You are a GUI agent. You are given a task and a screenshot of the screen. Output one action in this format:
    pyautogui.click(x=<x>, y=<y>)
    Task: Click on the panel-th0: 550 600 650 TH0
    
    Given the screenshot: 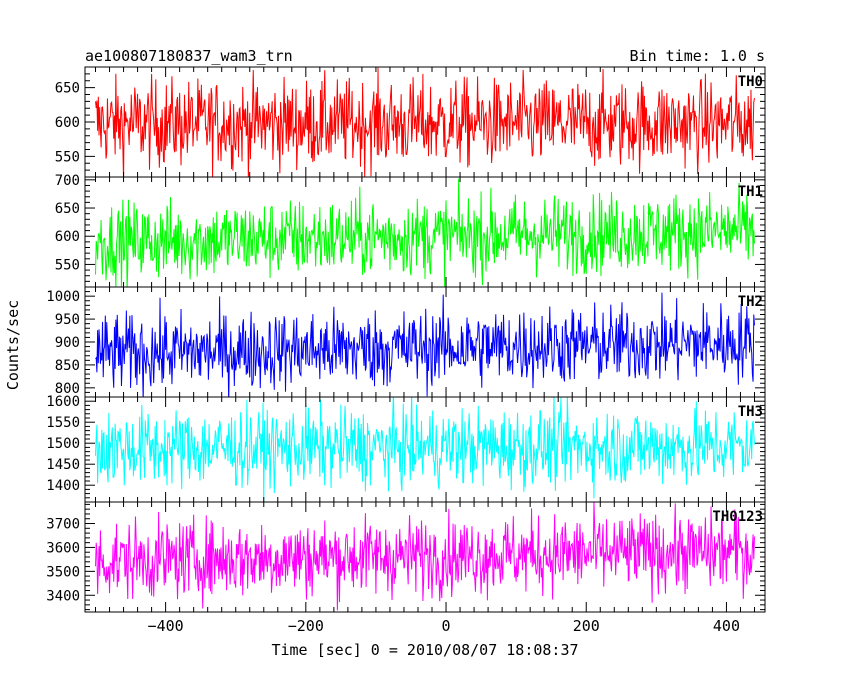 What is the action you would take?
    pyautogui.click(x=410, y=122)
    